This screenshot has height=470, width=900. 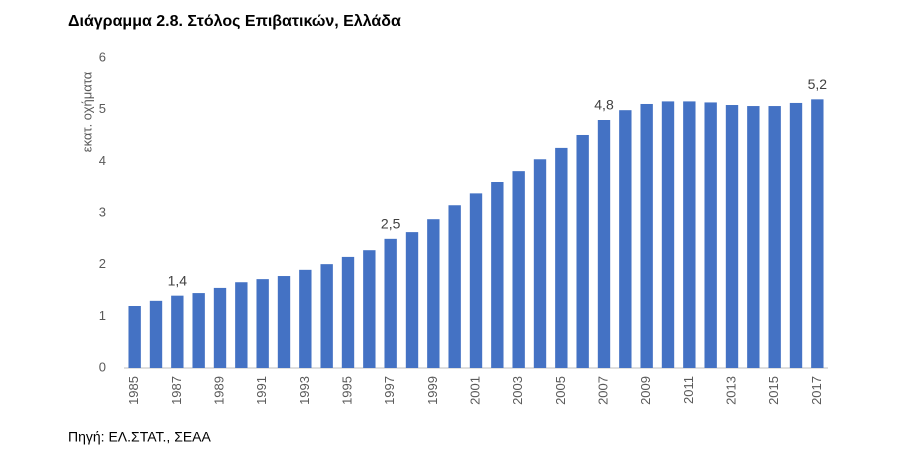 What do you see at coordinates (730, 390) in the screenshot?
I see `x-tick-label: 2013` at bounding box center [730, 390].